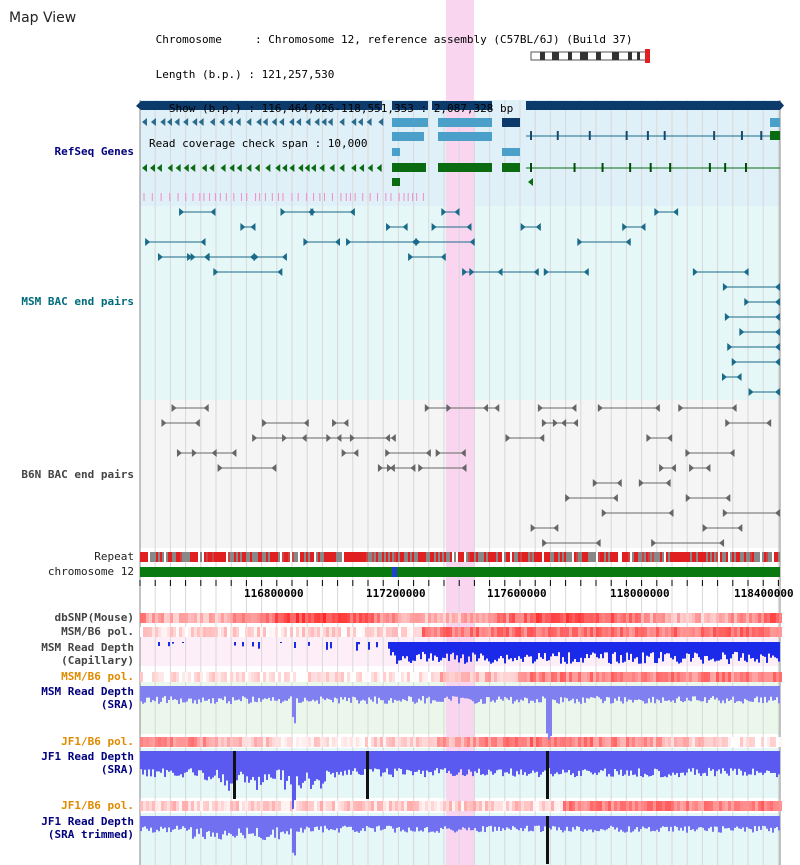 The width and height of the screenshot is (800, 865). What do you see at coordinates (547, 840) in the screenshot?
I see `depth-spike` at bounding box center [547, 840].